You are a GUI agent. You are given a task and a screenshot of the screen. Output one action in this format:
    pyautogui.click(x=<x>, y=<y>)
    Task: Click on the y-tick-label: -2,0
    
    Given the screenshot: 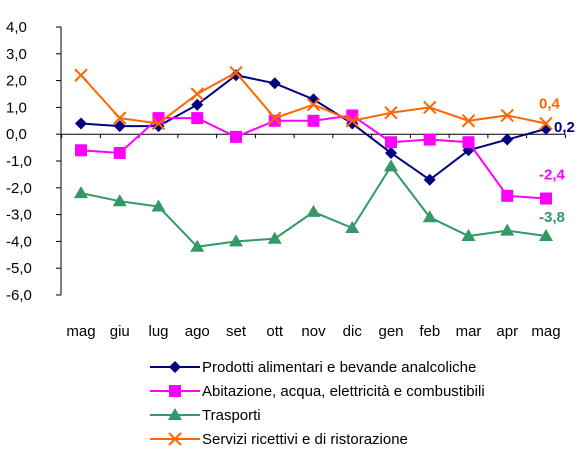 What is the action you would take?
    pyautogui.click(x=19, y=188)
    